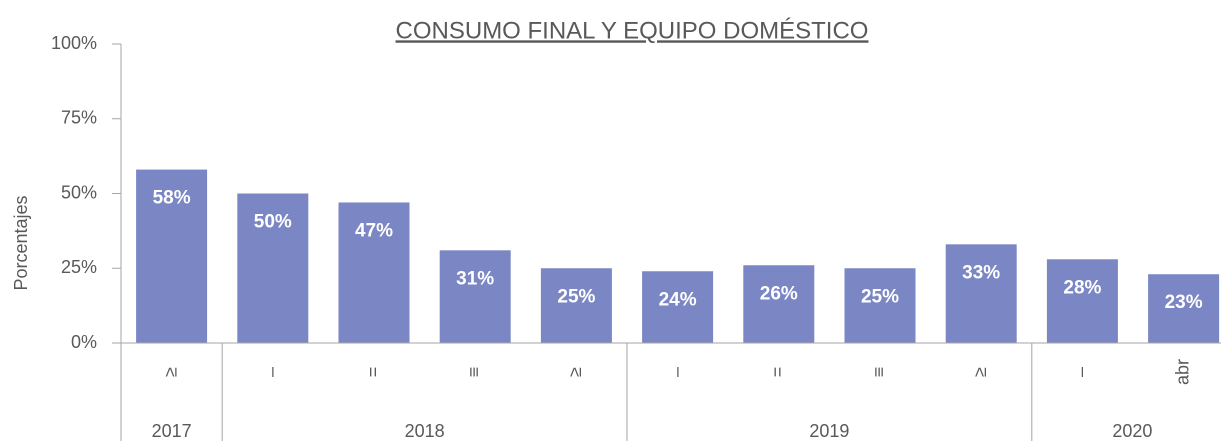  I want to click on y-tick-label: 0%, so click(84, 342).